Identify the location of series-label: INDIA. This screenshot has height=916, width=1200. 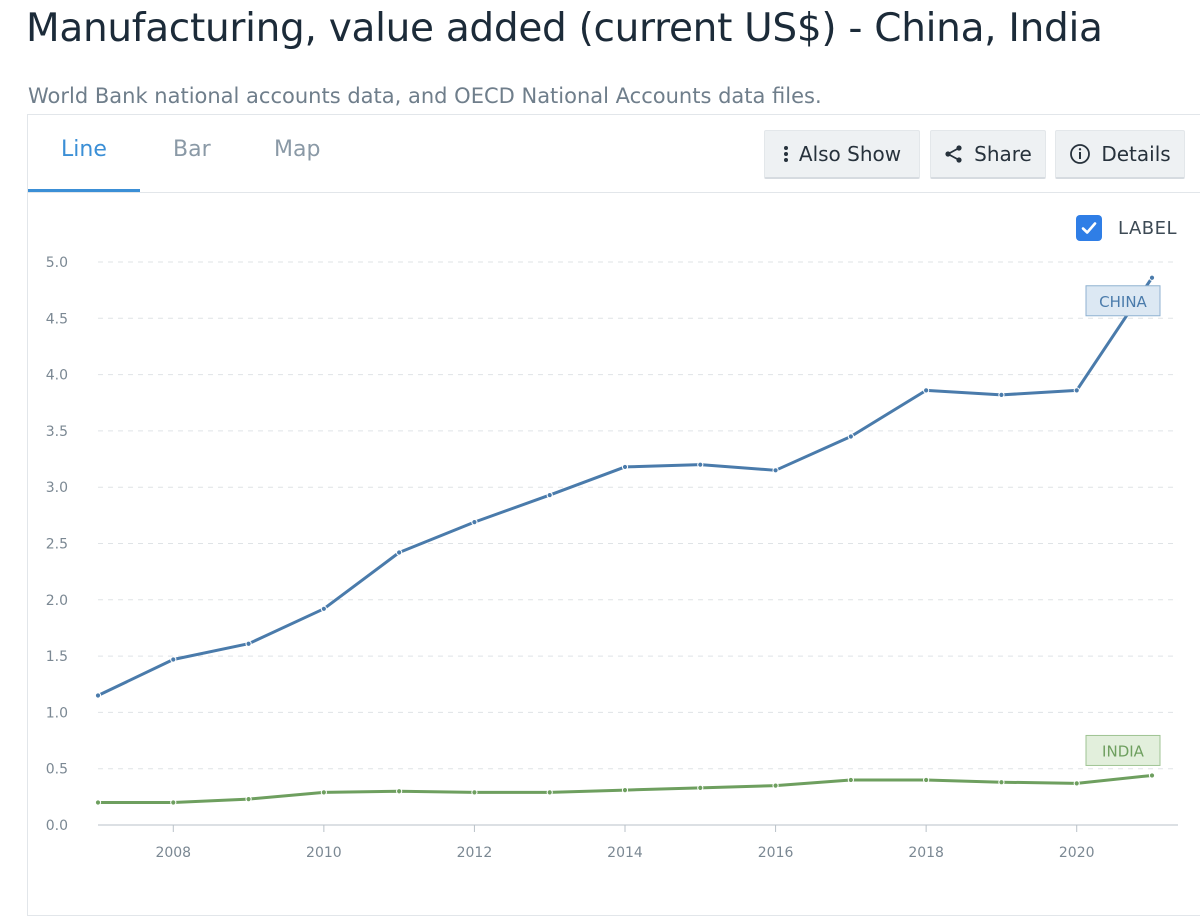
(1123, 751).